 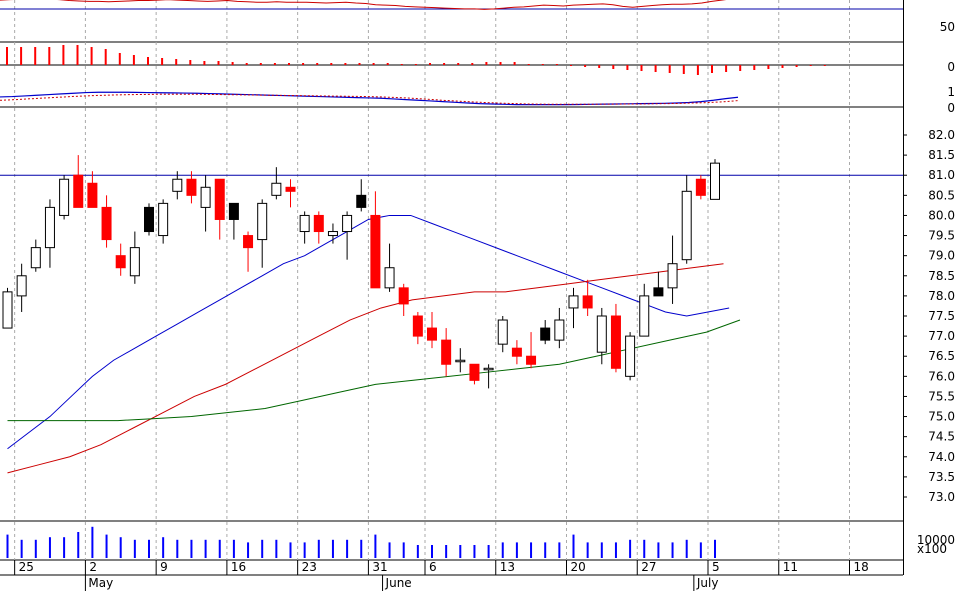 I want to click on price-tick-label: 77.0, so click(x=941, y=336).